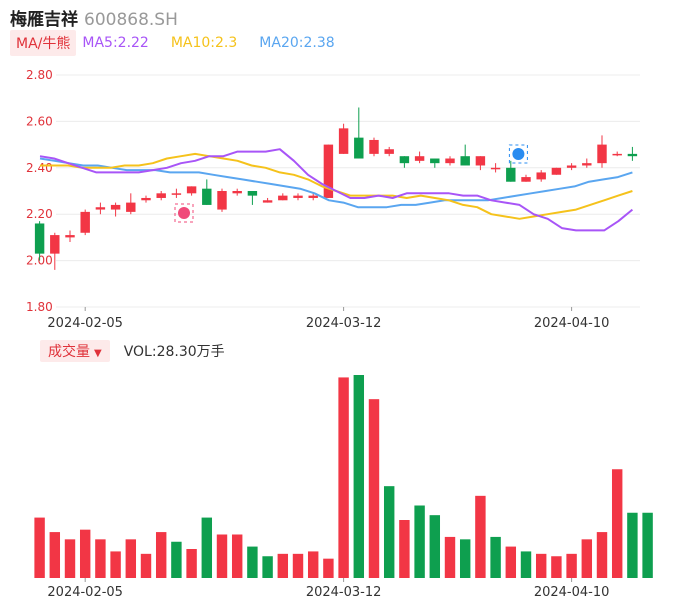 This screenshot has height=606, width=686. Describe the element at coordinates (75, 351) in the screenshot. I see `volume-indicator-dropdown: 成交量 ▼` at that location.